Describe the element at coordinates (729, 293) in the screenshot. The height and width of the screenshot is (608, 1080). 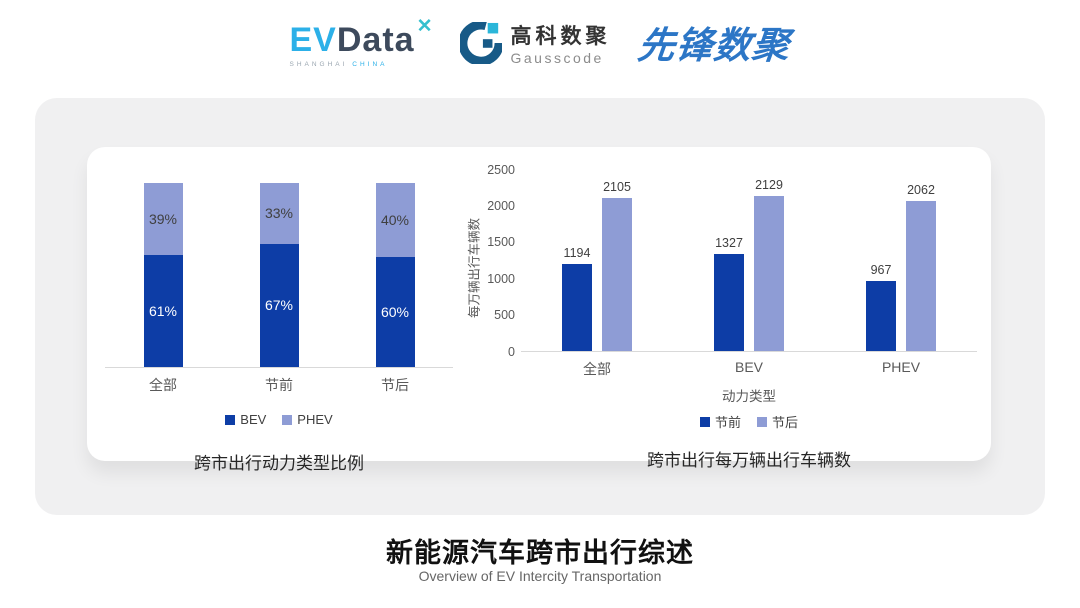
I see `bar: 1327` at that location.